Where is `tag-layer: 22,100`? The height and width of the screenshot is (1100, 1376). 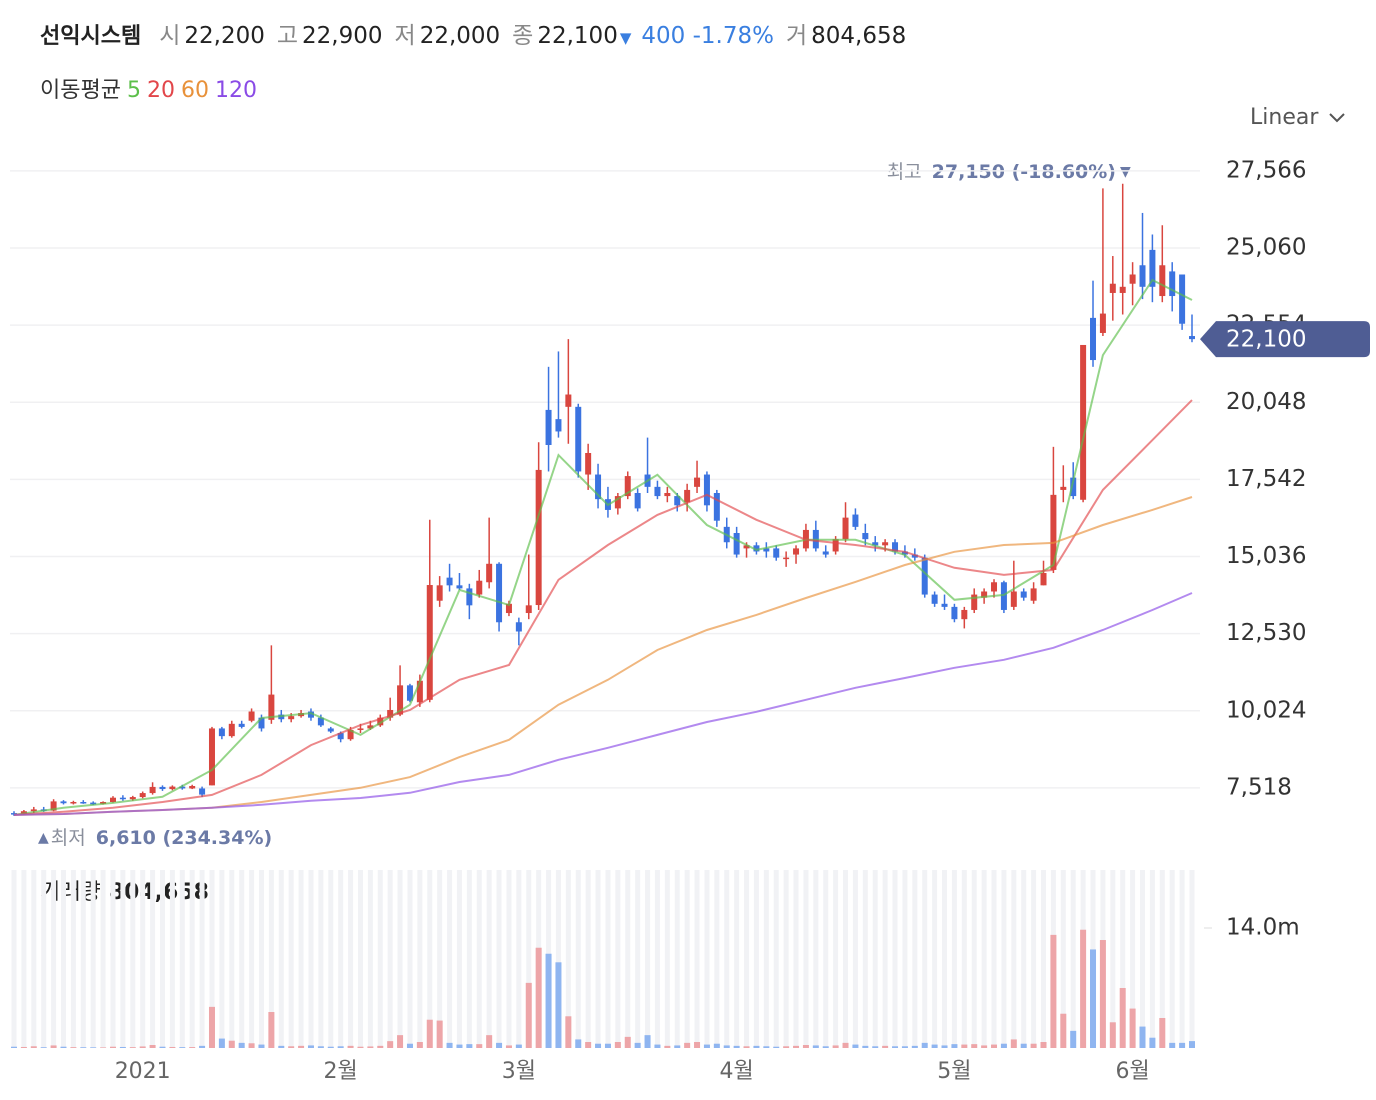
tag-layer: 22,100 is located at coordinates (1285, 339).